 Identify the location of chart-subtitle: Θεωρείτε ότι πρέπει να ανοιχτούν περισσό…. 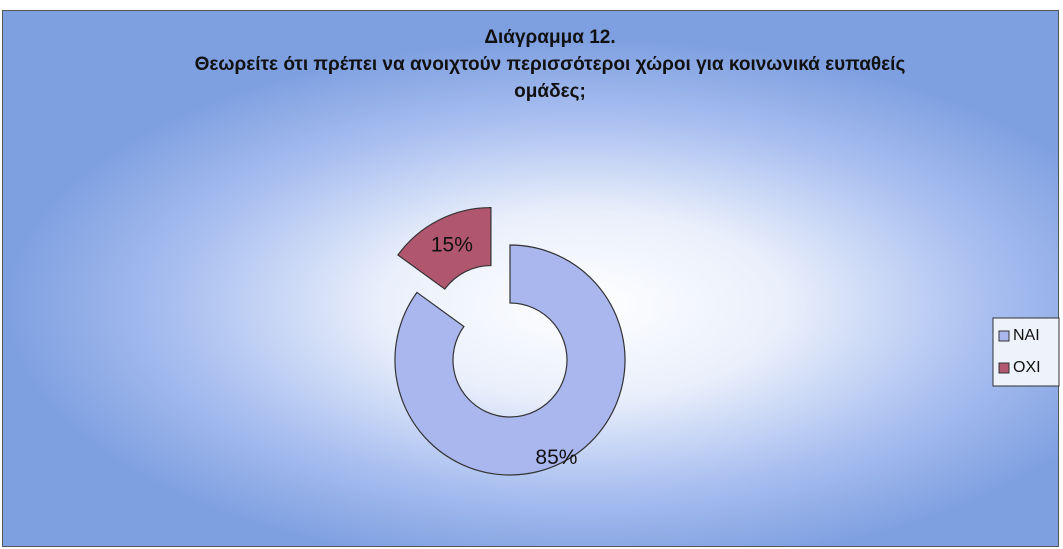
(550, 78).